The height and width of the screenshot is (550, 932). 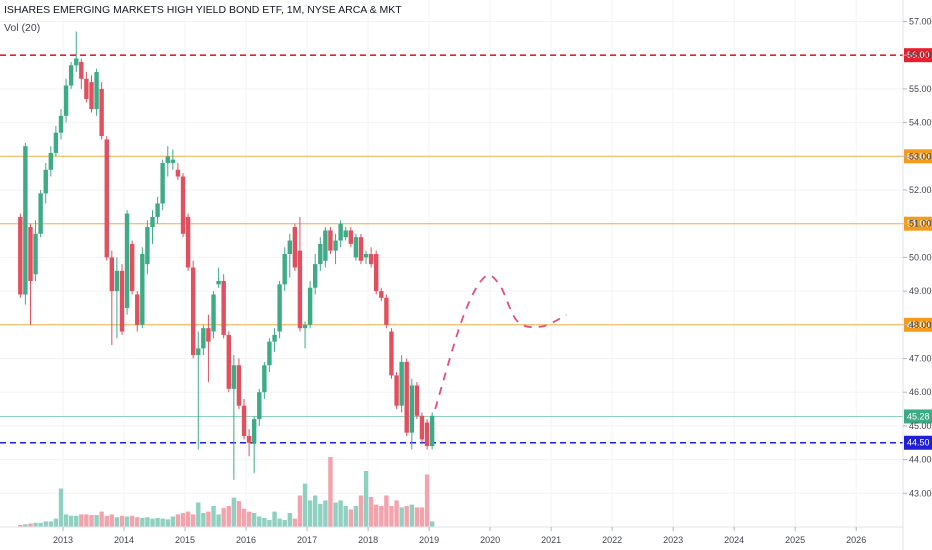 What do you see at coordinates (920, 21) in the screenshot?
I see `y-tick-label: 57.00` at bounding box center [920, 21].